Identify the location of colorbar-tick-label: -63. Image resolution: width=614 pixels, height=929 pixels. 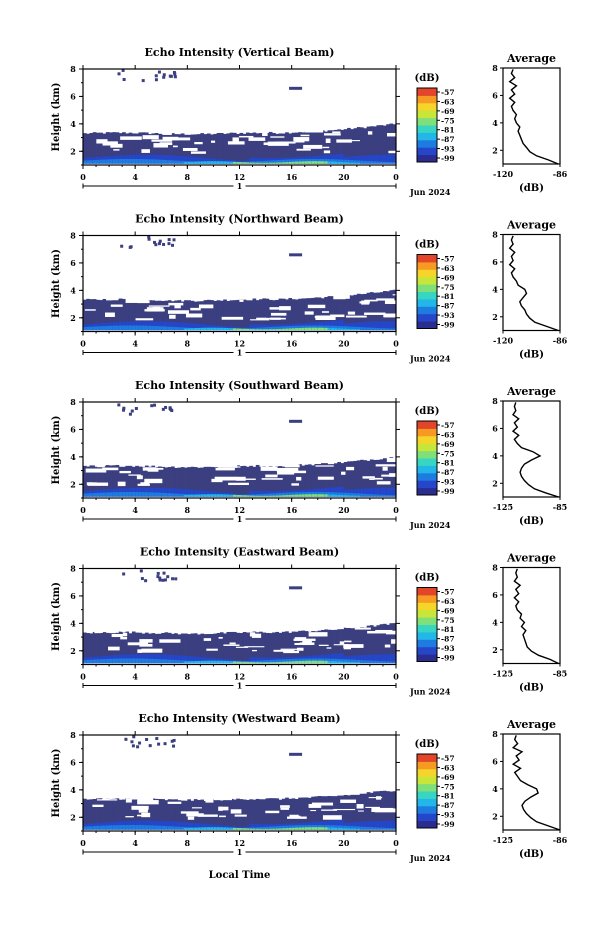
(448, 434).